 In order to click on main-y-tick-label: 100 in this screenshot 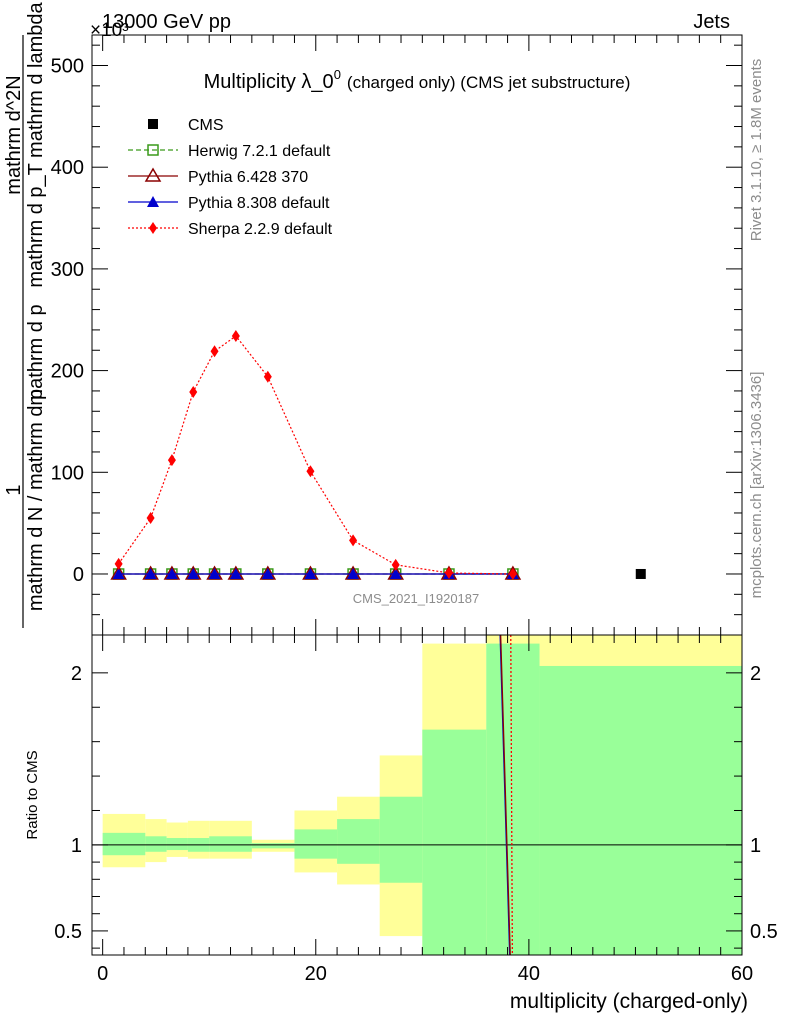, I will do `click(67, 473)`.